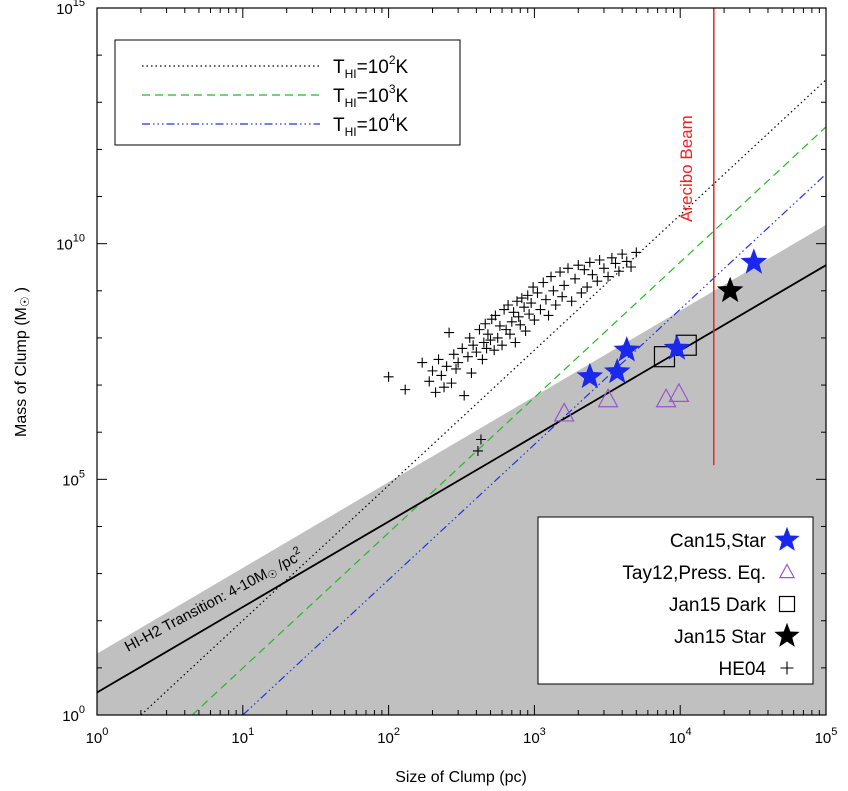 This screenshot has height=791, width=848. I want to click on marker-legend-label: Jan15 Dark, so click(718, 605).